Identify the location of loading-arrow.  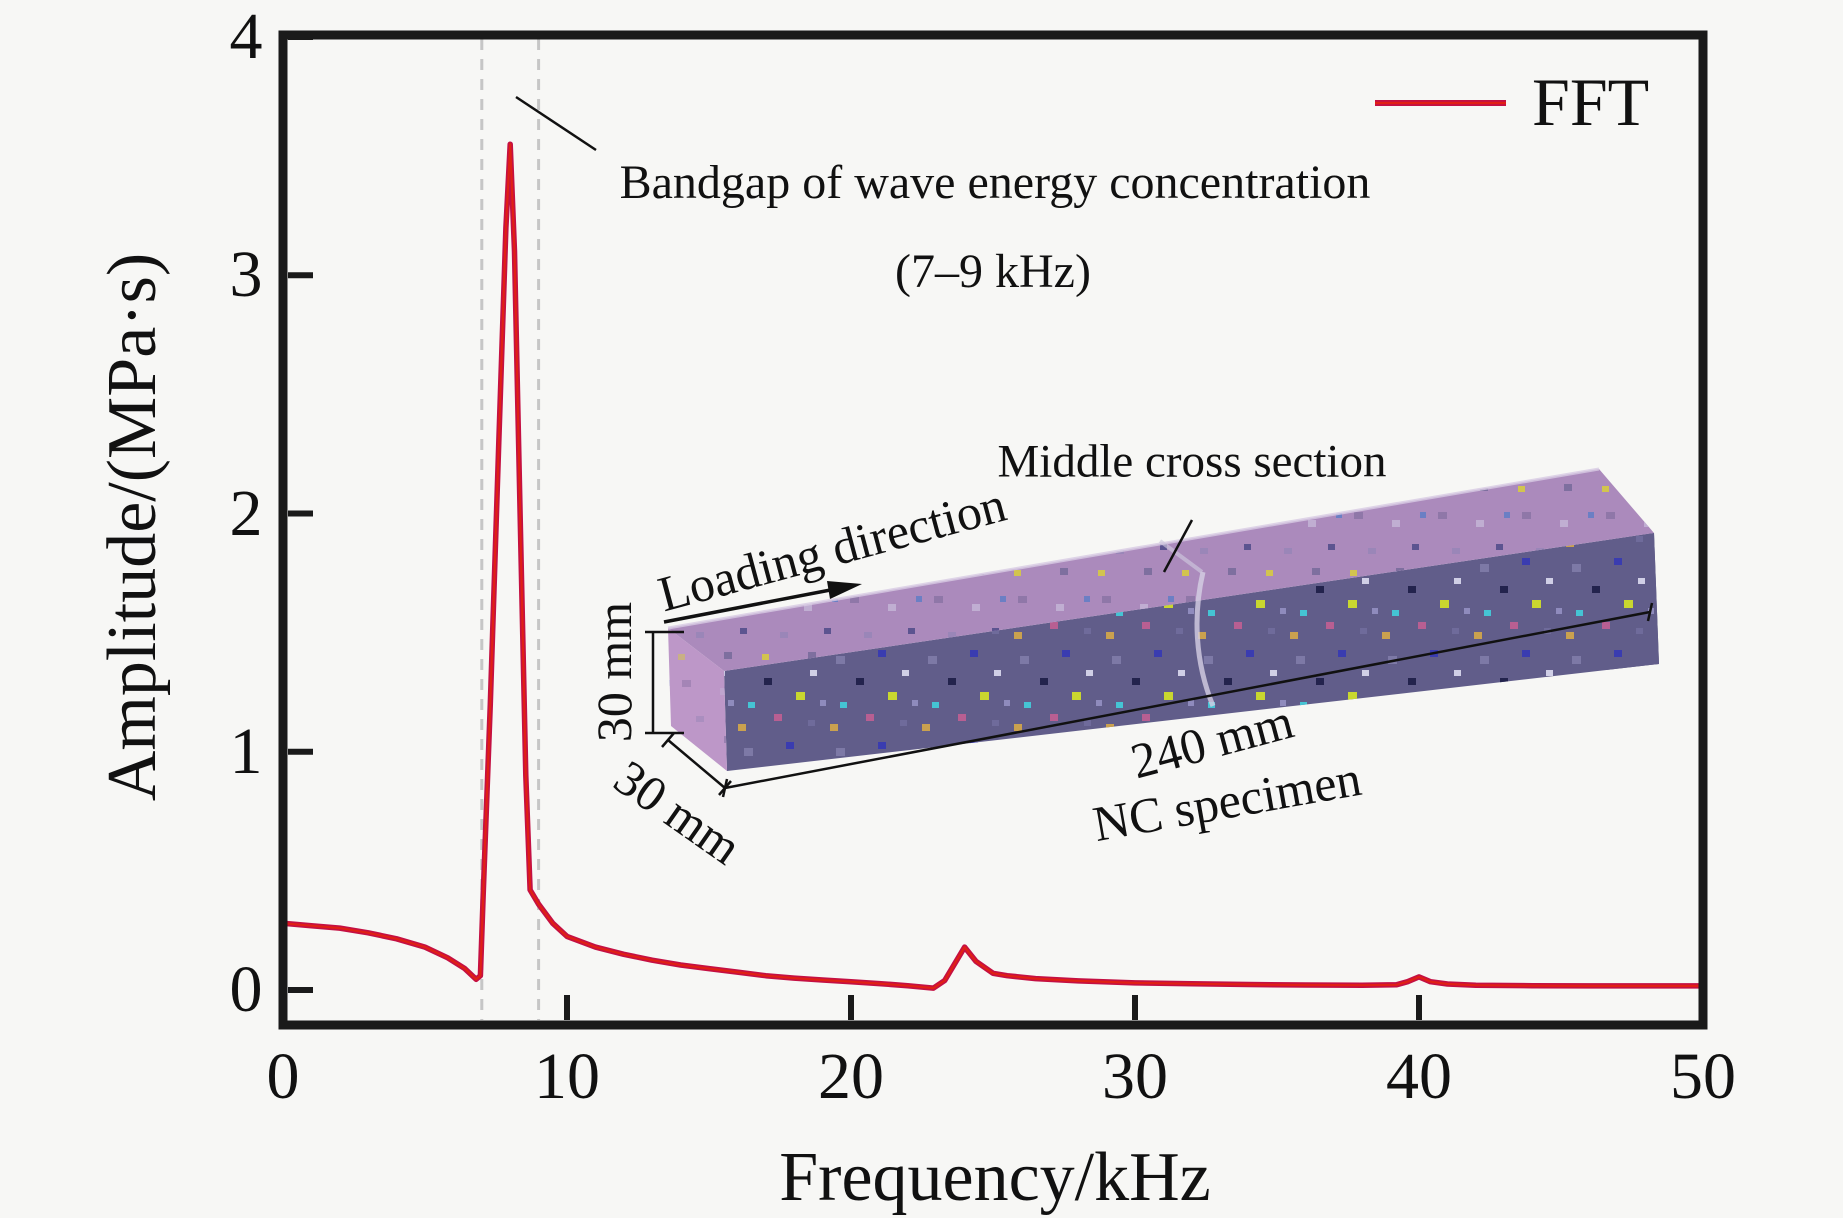
(762, 602).